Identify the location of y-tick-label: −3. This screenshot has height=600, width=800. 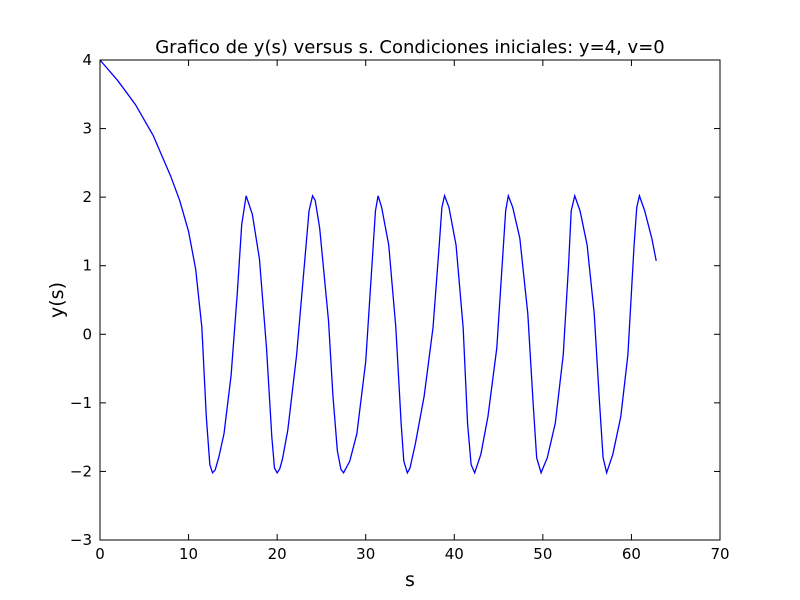
(81, 540).